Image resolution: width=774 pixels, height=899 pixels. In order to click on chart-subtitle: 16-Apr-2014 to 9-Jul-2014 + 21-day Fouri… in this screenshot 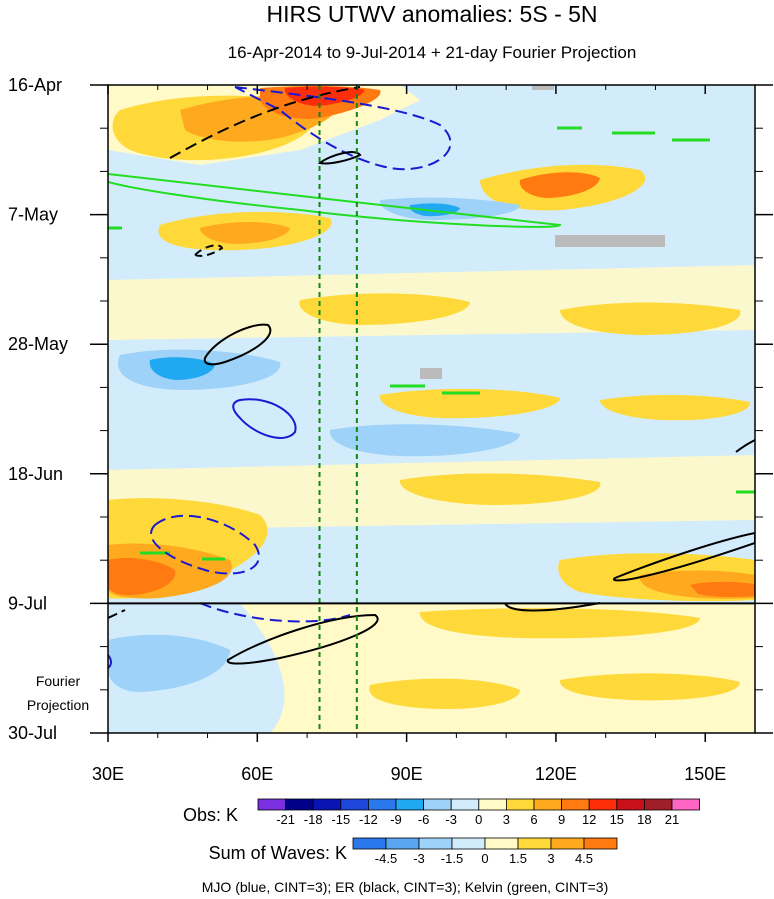, I will do `click(432, 52)`.